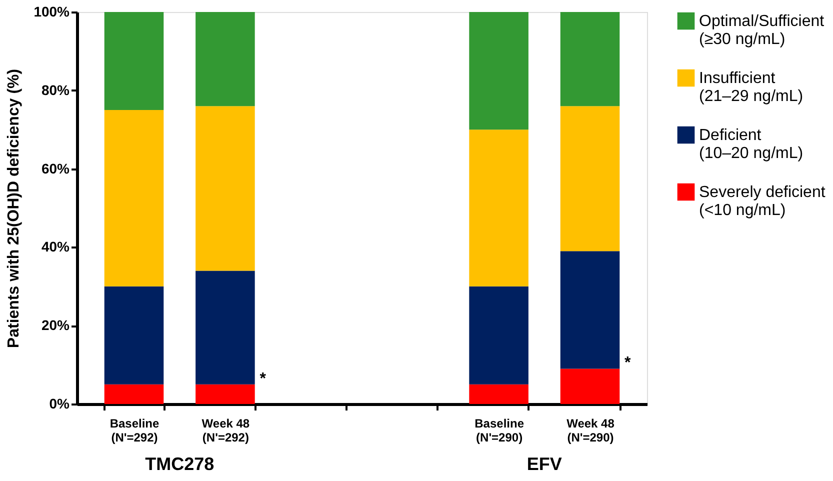 This screenshot has height=481, width=833. I want to click on text: EFV, so click(544, 464).